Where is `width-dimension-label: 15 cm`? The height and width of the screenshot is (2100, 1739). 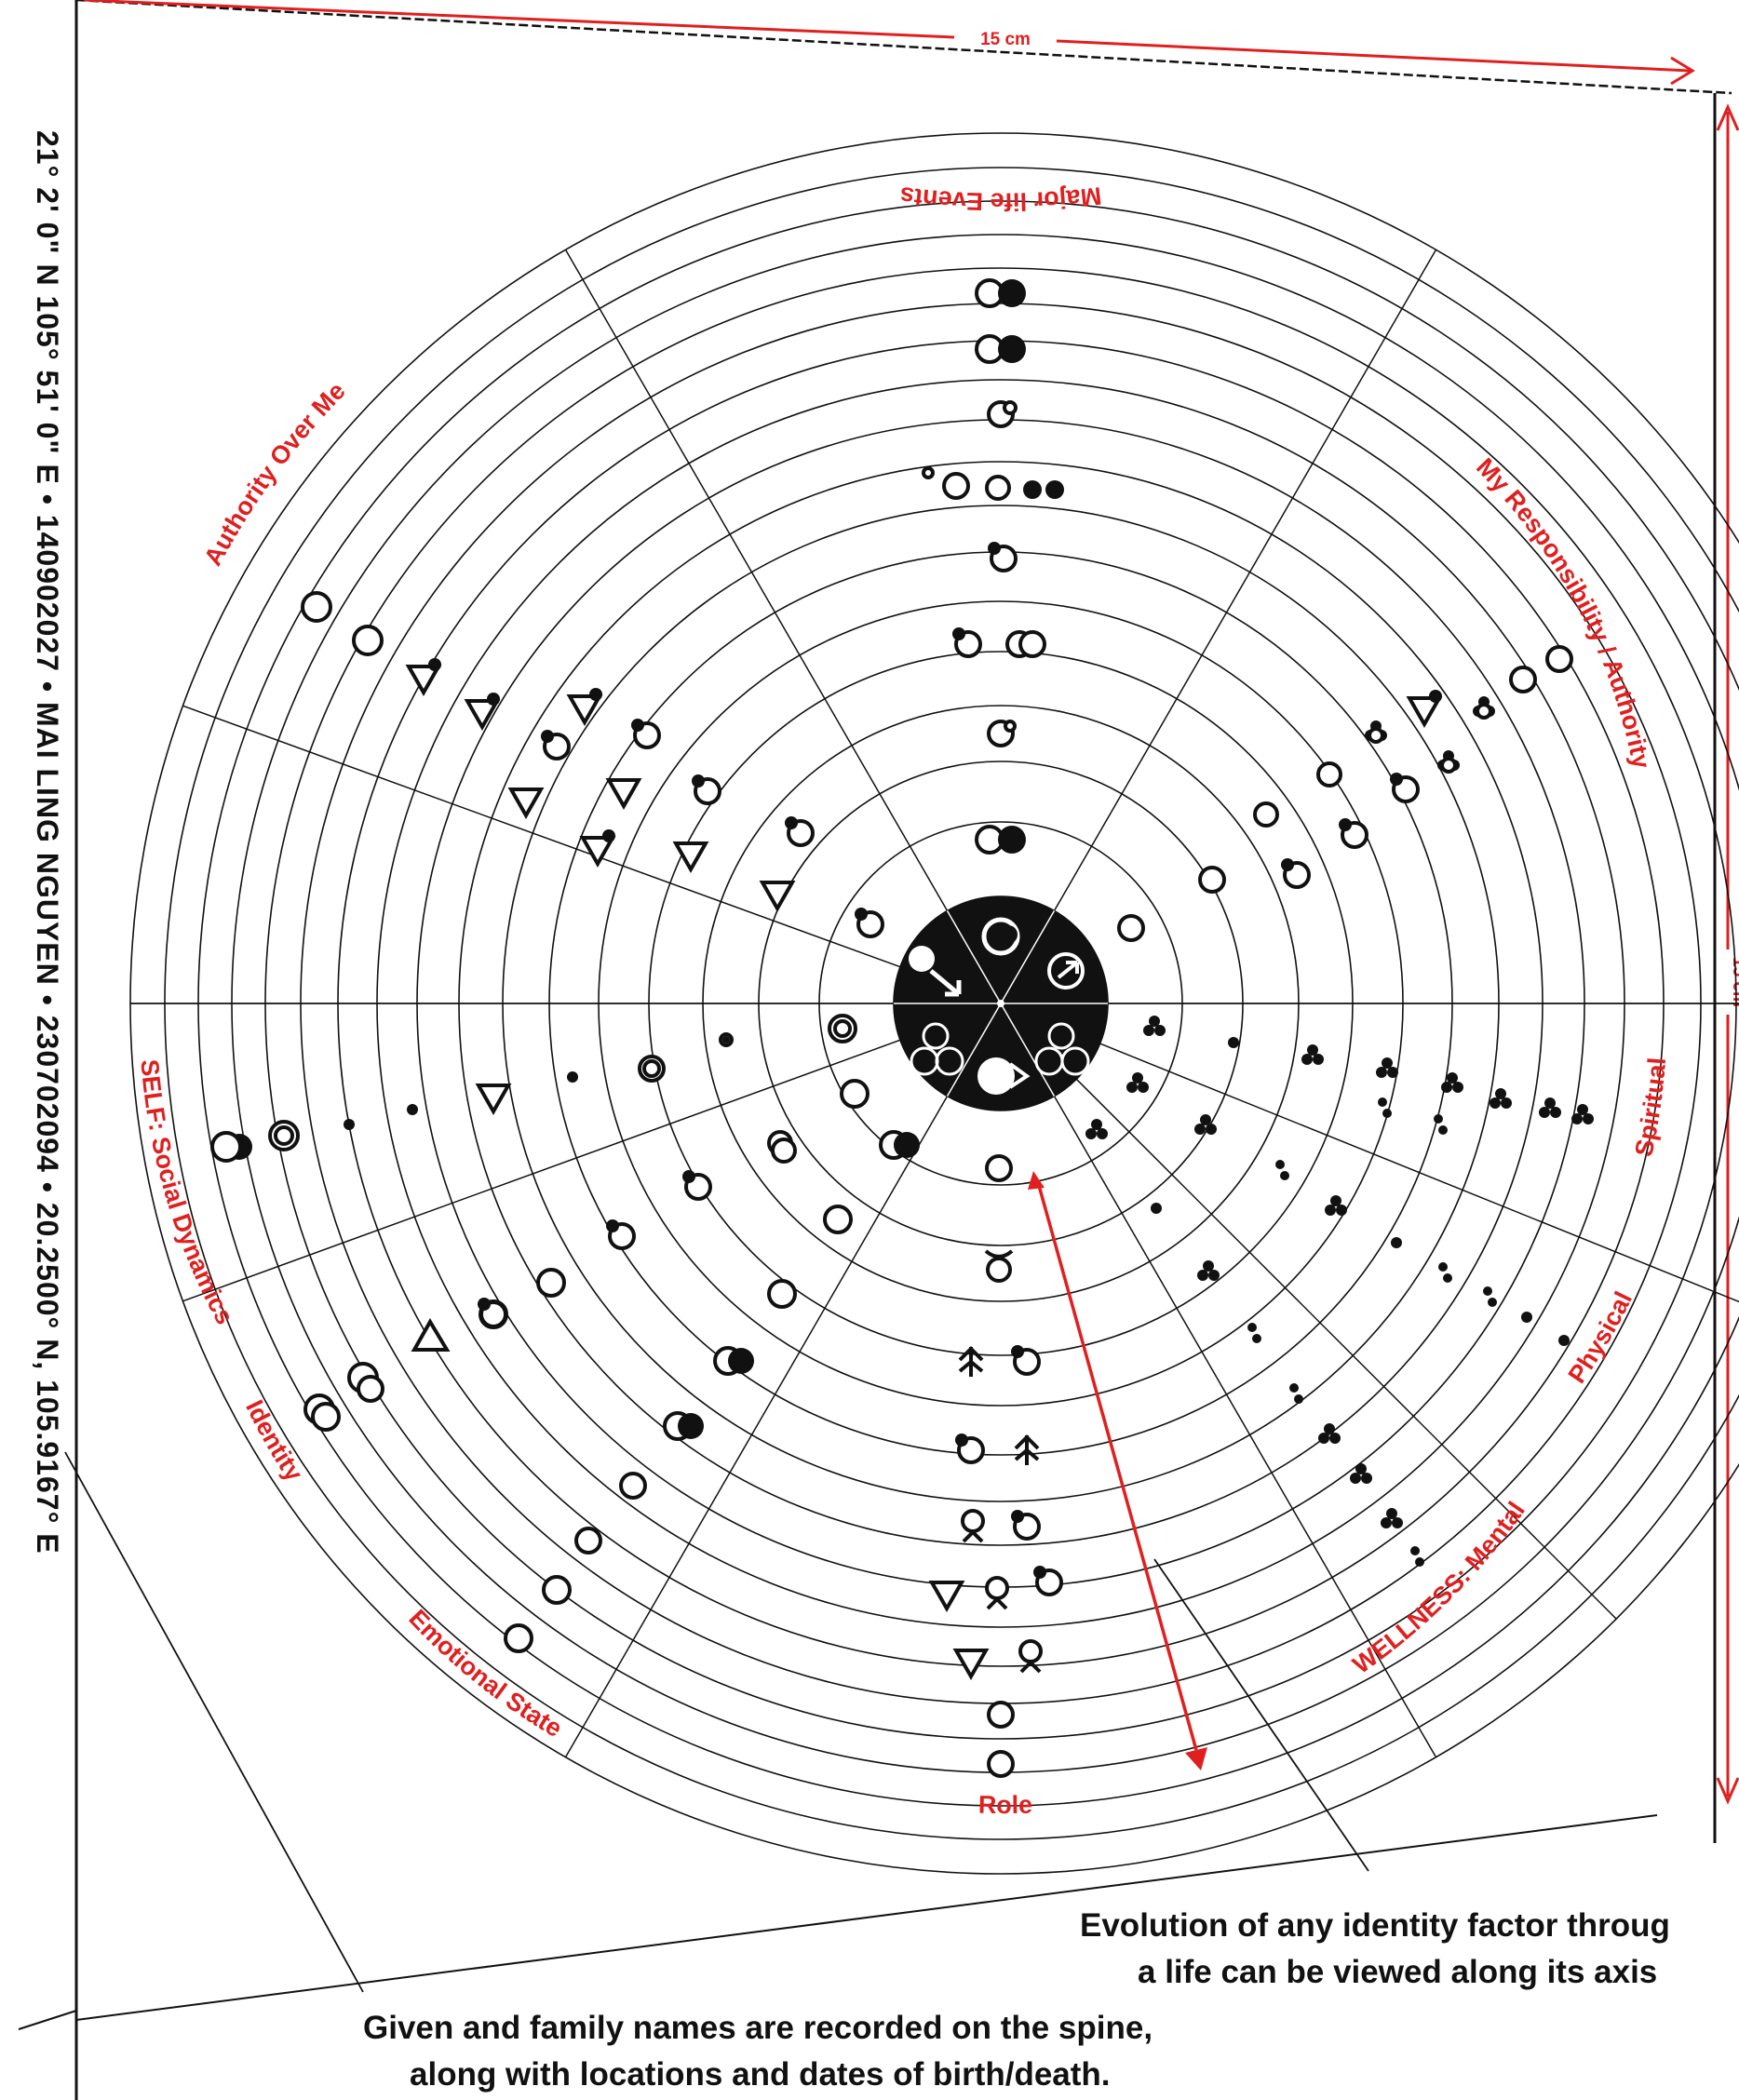 width-dimension-label: 15 cm is located at coordinates (1005, 39).